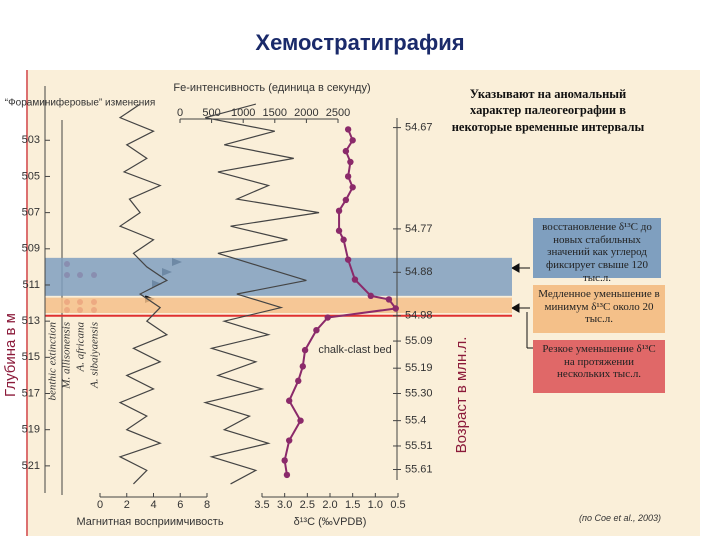 The image size is (720, 540). I want to click on x-axis-title: δ¹³C (‰VPDB), so click(330, 522).